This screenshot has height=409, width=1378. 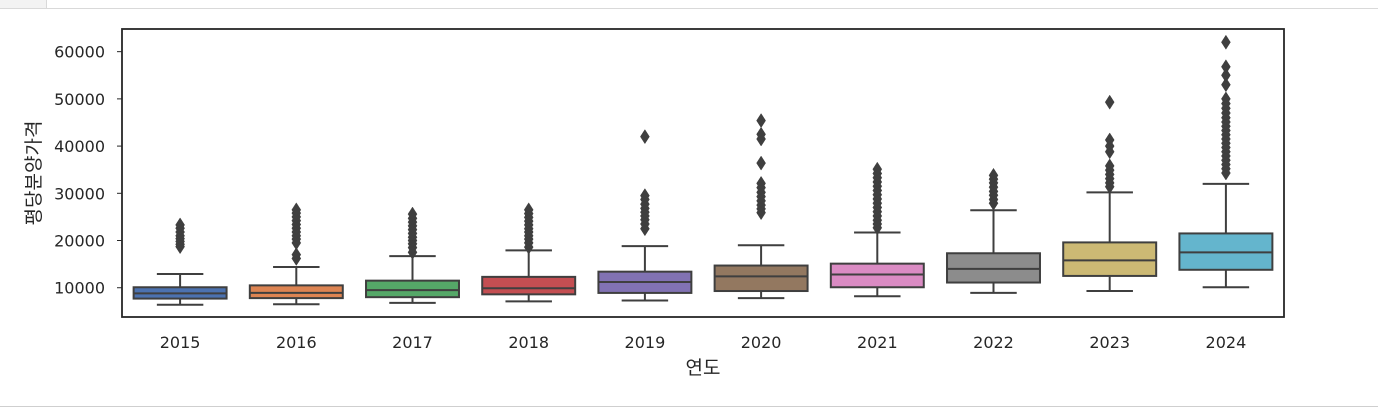 What do you see at coordinates (296, 342) in the screenshot?
I see `x-tick-label: 2016` at bounding box center [296, 342].